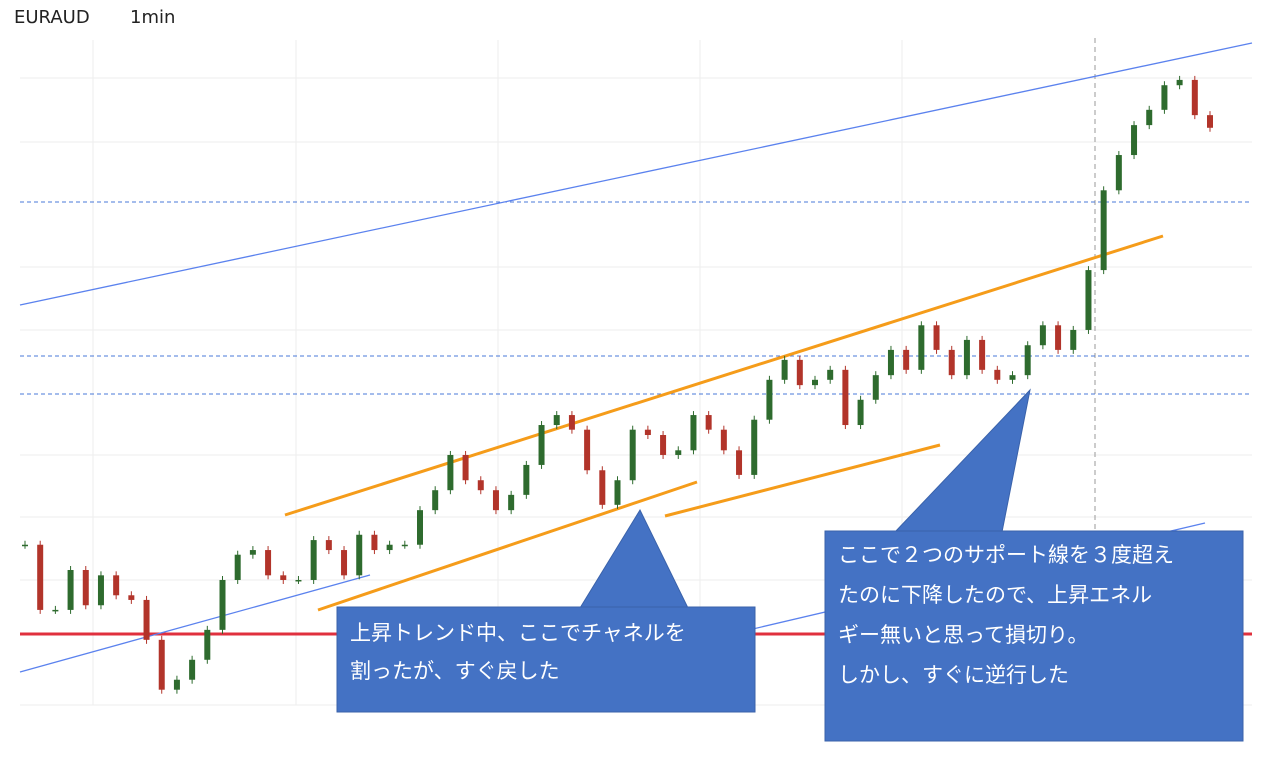  Describe the element at coordinates (455, 671) in the screenshot. I see `callout-text: 割ったが、すぐ戻した` at that location.